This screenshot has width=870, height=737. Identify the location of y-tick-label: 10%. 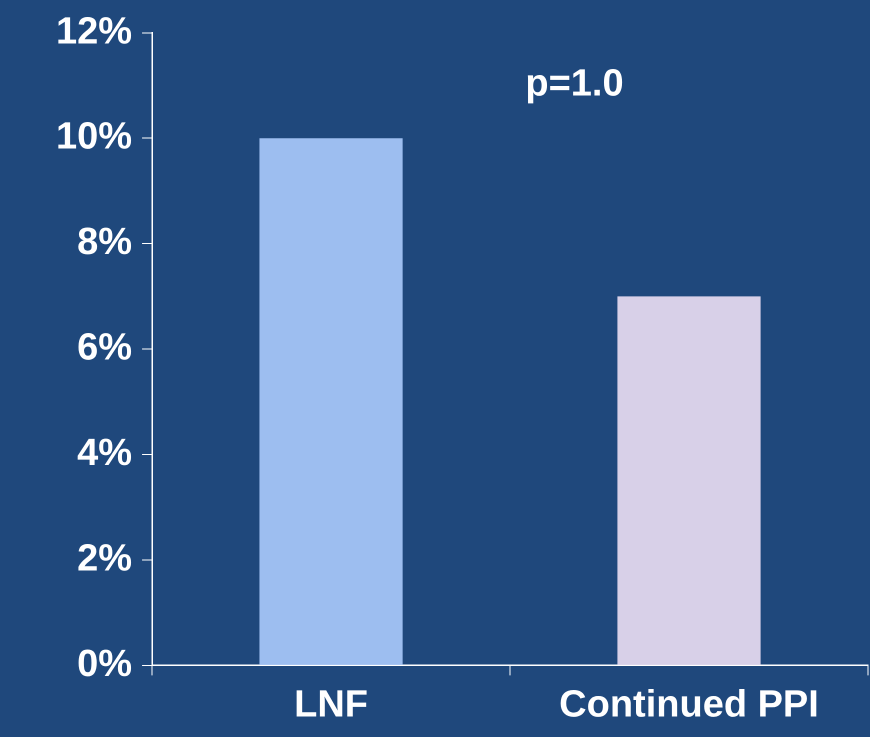
(94, 137).